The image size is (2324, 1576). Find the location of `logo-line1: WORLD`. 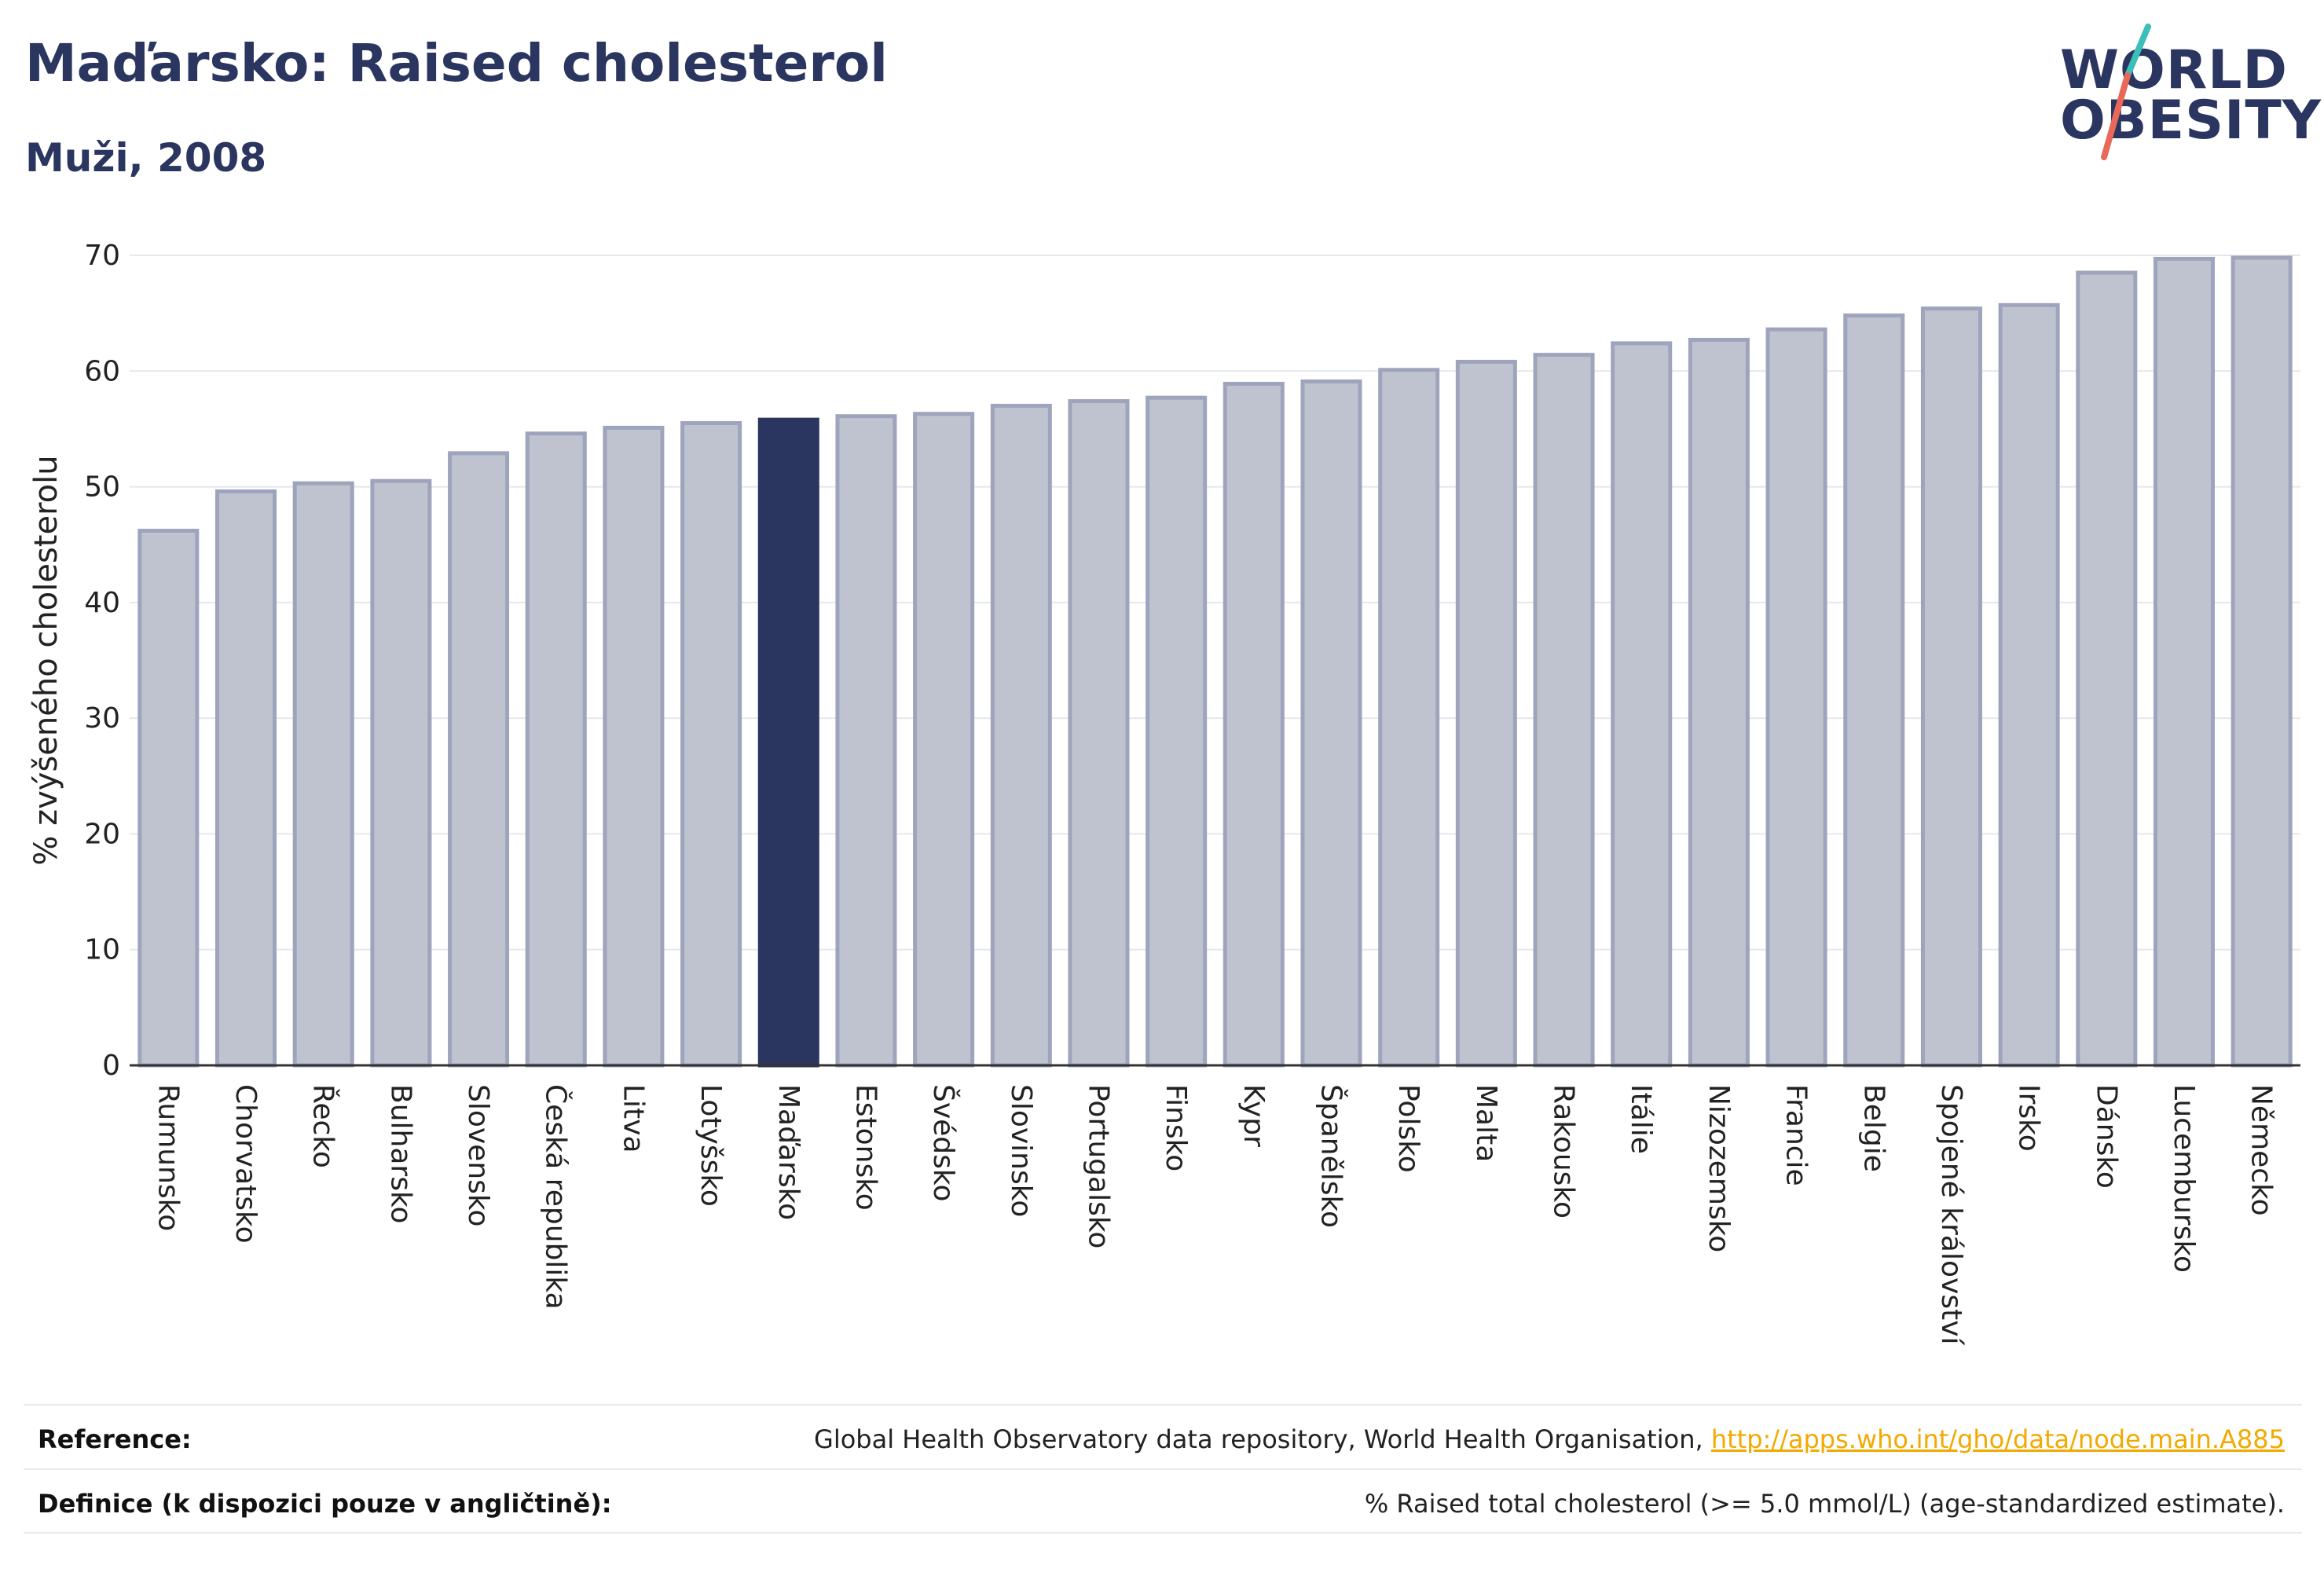

logo-line1: WORLD is located at coordinates (2174, 70).